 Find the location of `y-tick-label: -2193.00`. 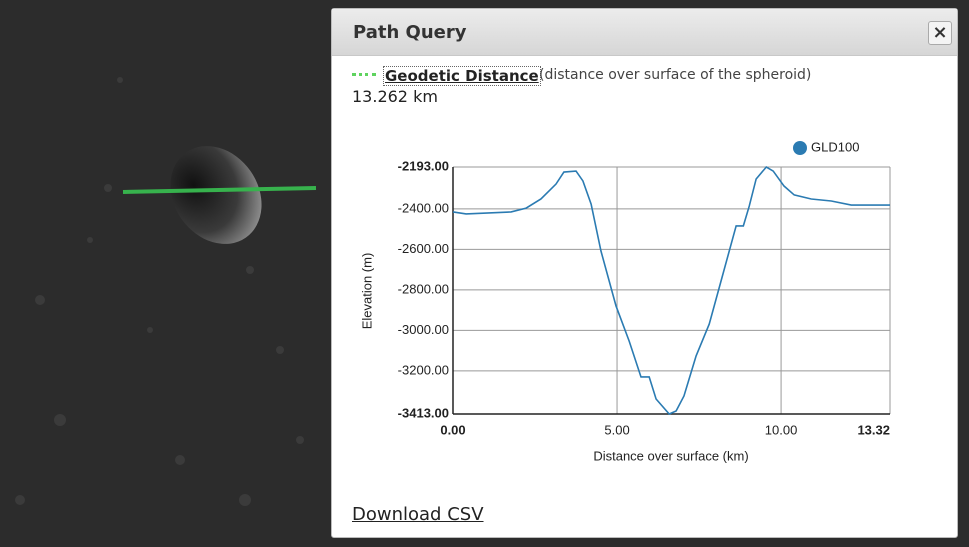

y-tick-label: -2193.00 is located at coordinates (423, 165).